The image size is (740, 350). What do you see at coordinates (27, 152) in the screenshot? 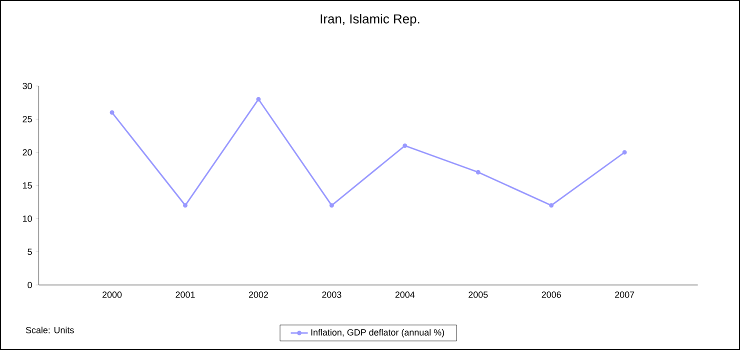
I see `y-tick-label: 20` at bounding box center [27, 152].